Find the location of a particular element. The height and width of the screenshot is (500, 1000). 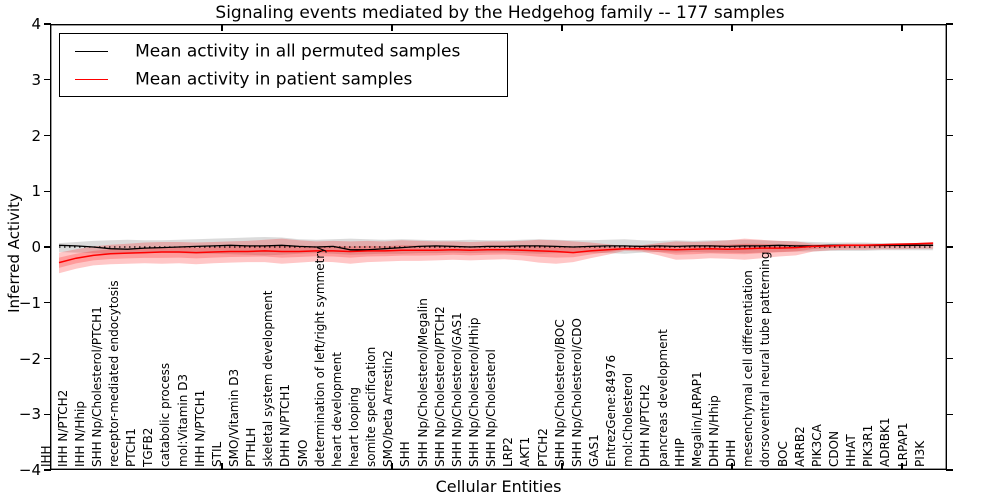

x-category-label: DHH N/PTCH1 is located at coordinates (285, 425).